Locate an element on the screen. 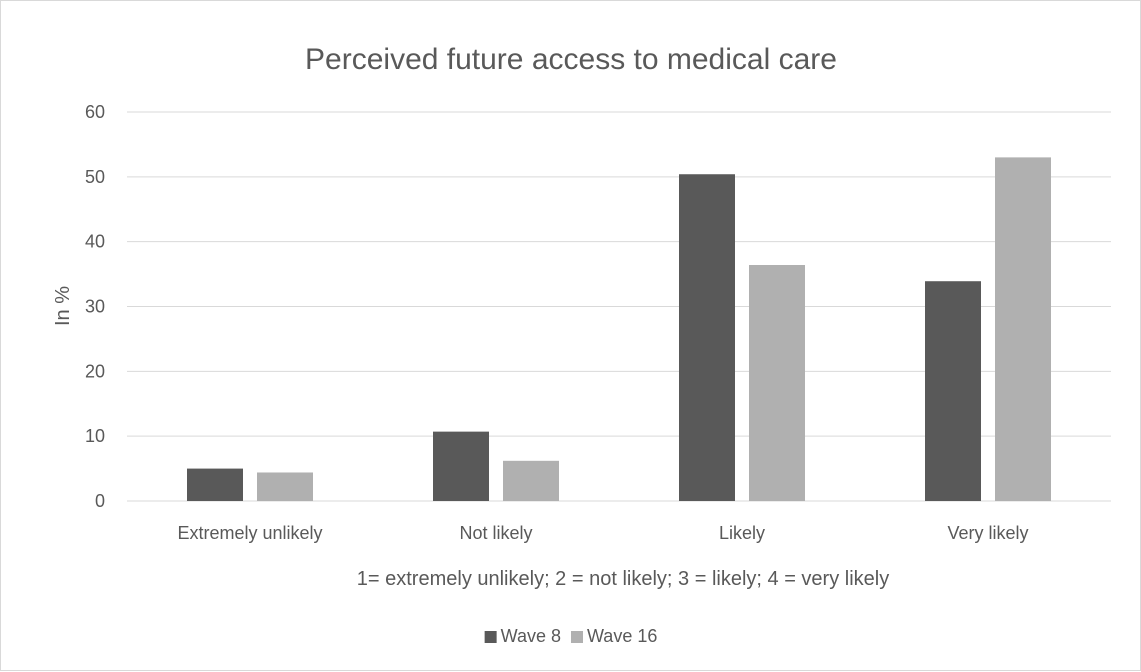 The width and height of the screenshot is (1141, 672). y-axis-ticks: 0 10 20 30 40 50 60 is located at coordinates (95, 306).